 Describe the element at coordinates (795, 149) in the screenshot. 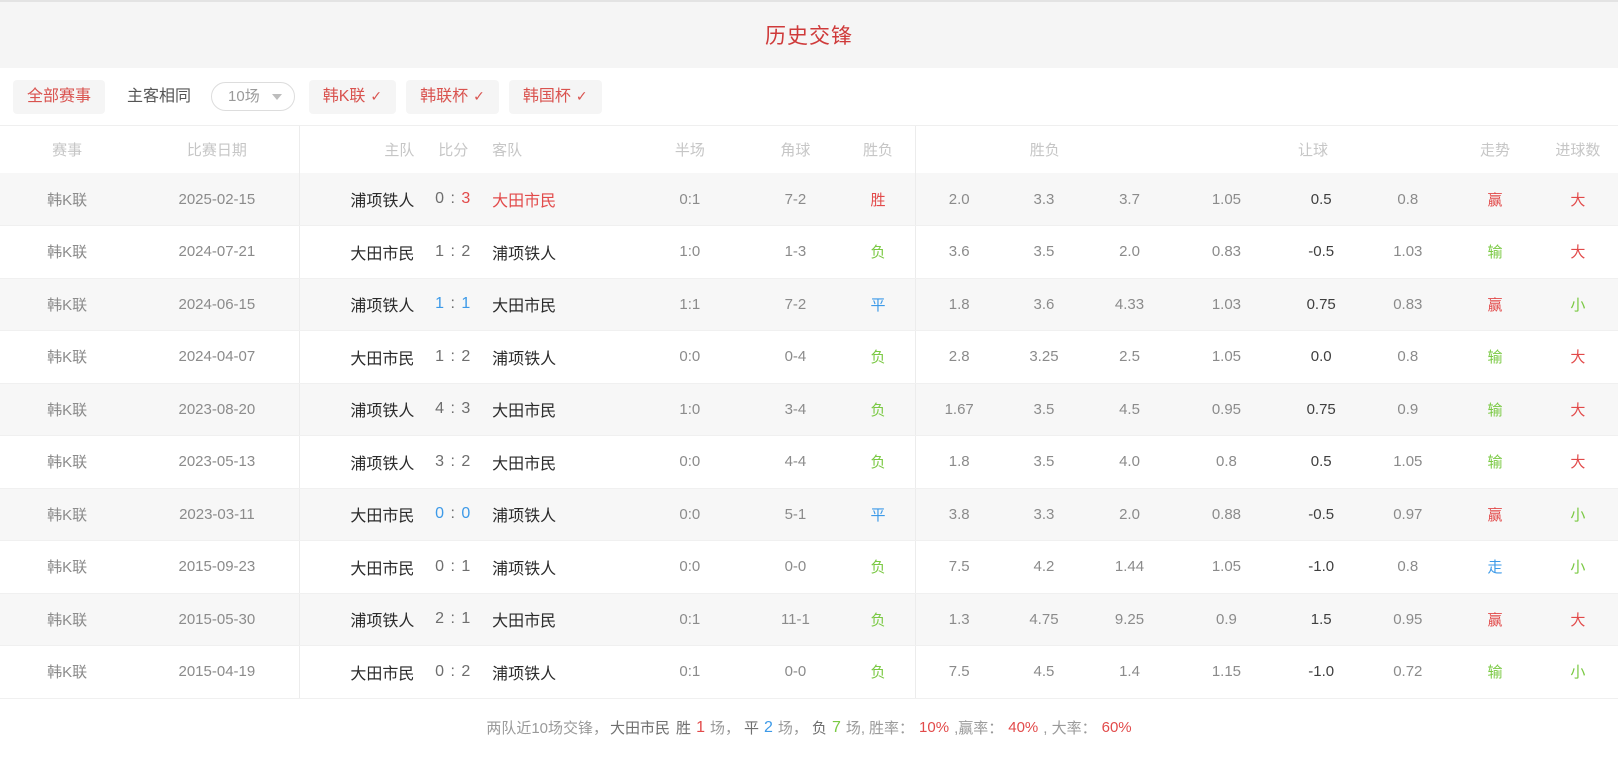

I see `col-header-corner: 角球` at that location.